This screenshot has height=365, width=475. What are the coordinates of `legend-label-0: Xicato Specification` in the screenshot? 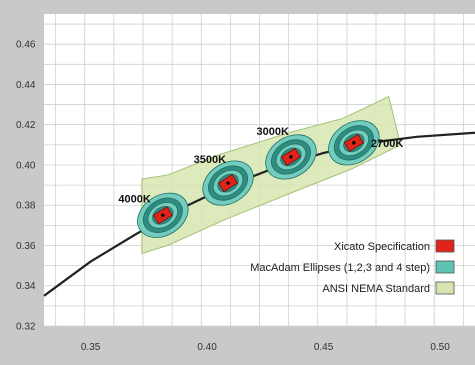 It's located at (382, 247).